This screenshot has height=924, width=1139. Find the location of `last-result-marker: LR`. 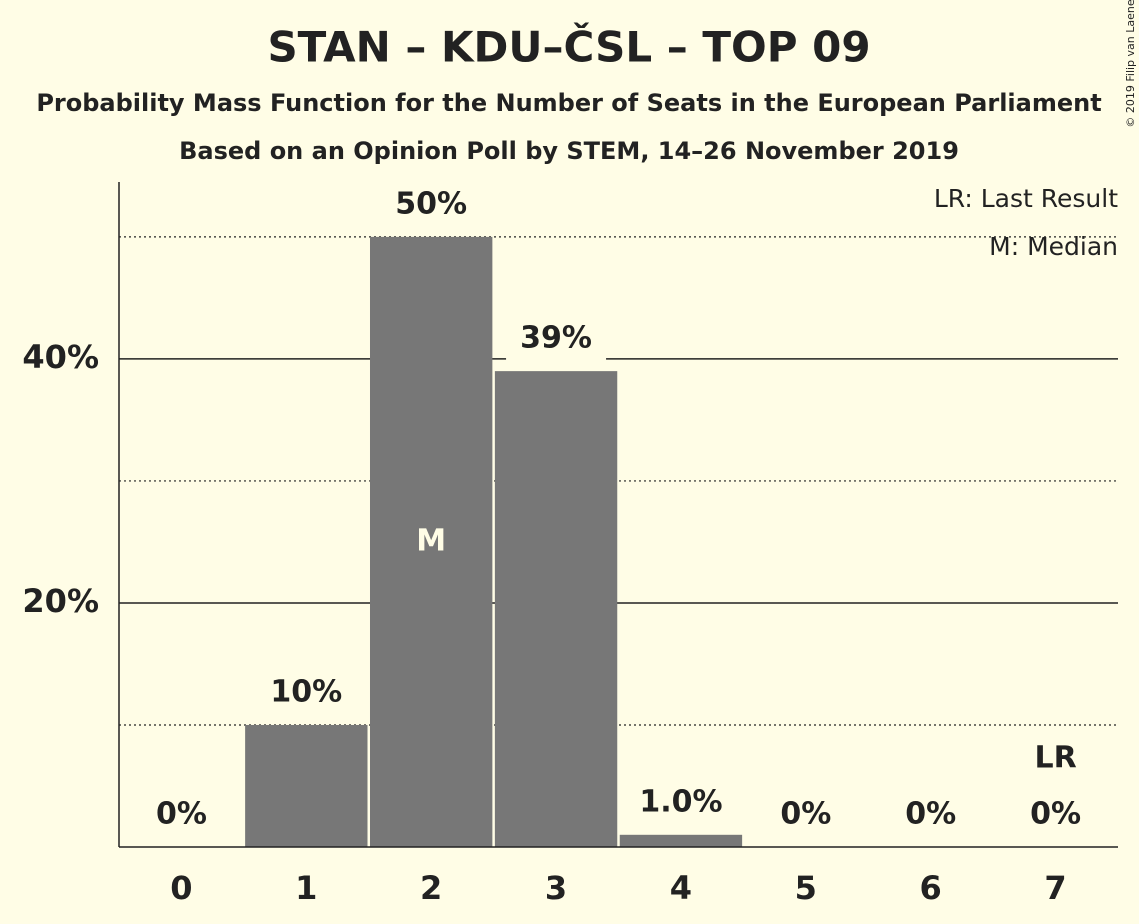

last-result-marker: LR is located at coordinates (1055, 758).